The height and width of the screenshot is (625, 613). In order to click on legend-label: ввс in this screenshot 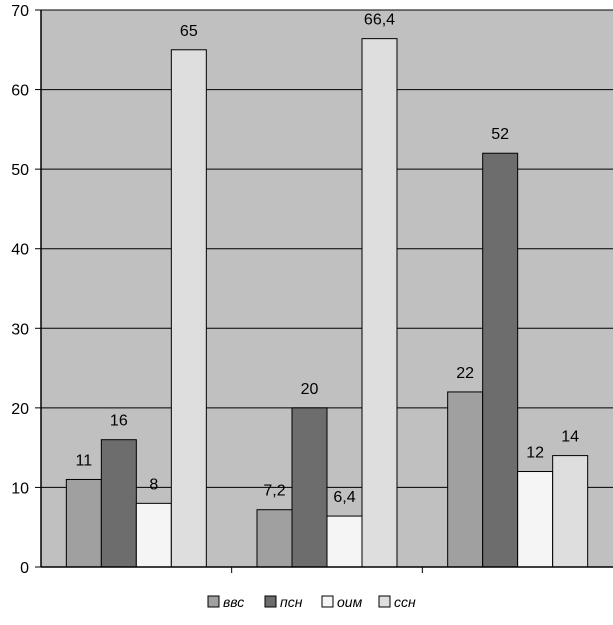, I will do `click(233, 602)`.